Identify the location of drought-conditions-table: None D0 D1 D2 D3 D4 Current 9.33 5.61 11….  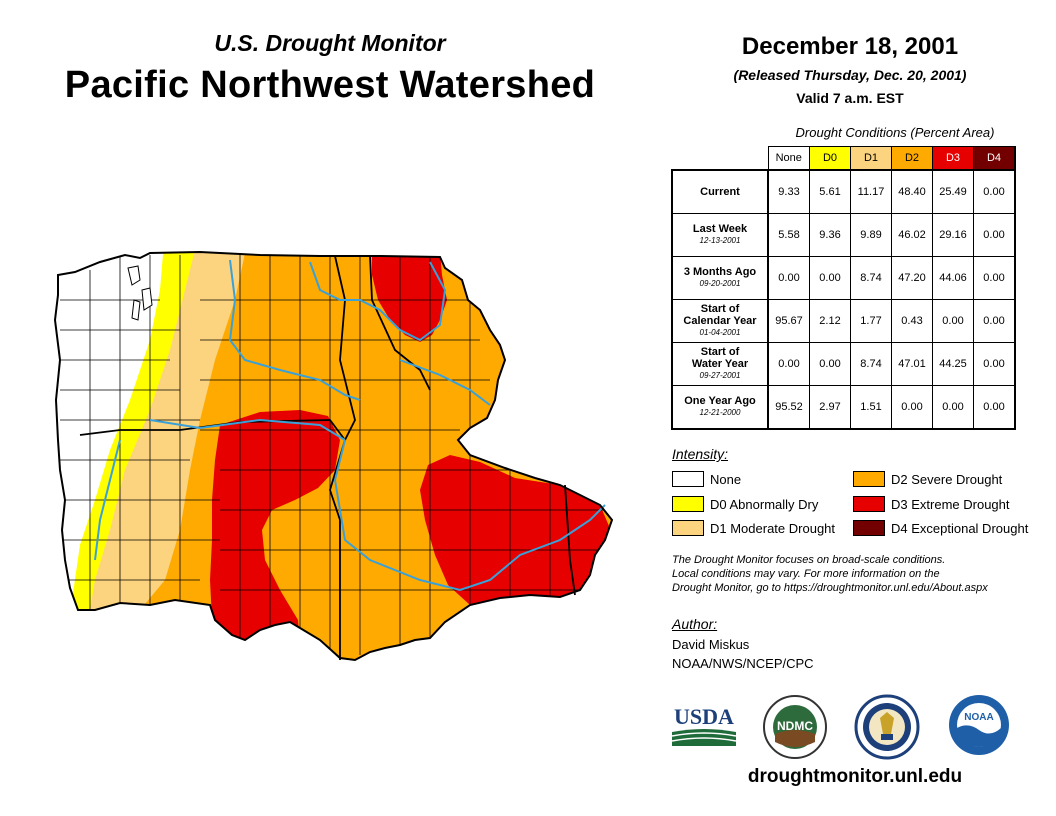
(843, 288).